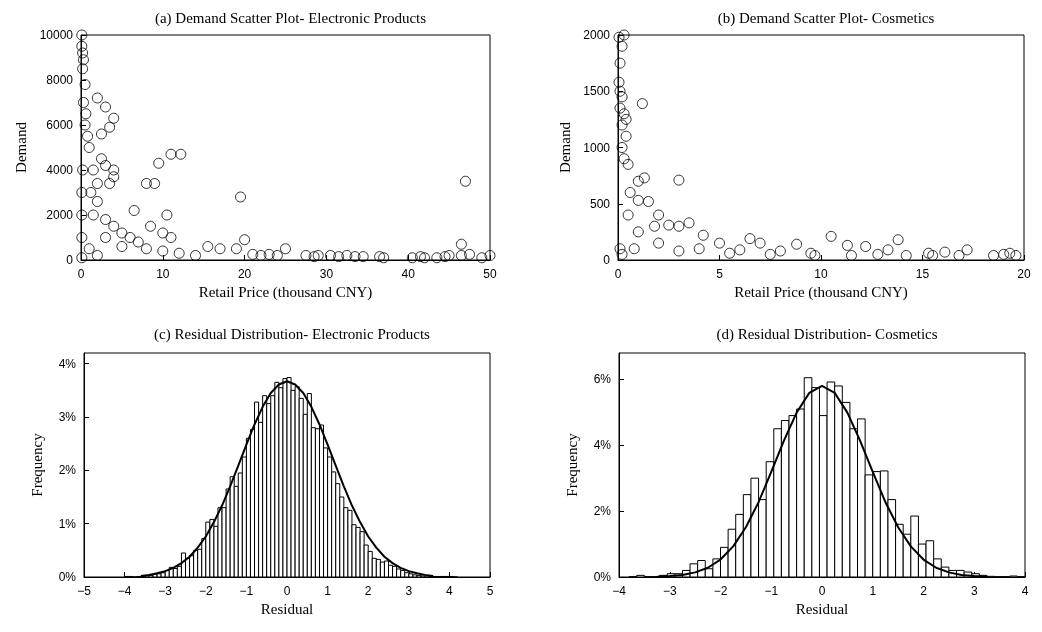 This screenshot has height=632, width=1042. What do you see at coordinates (60, 125) in the screenshot?
I see `y-tick-label: 6000` at bounding box center [60, 125].